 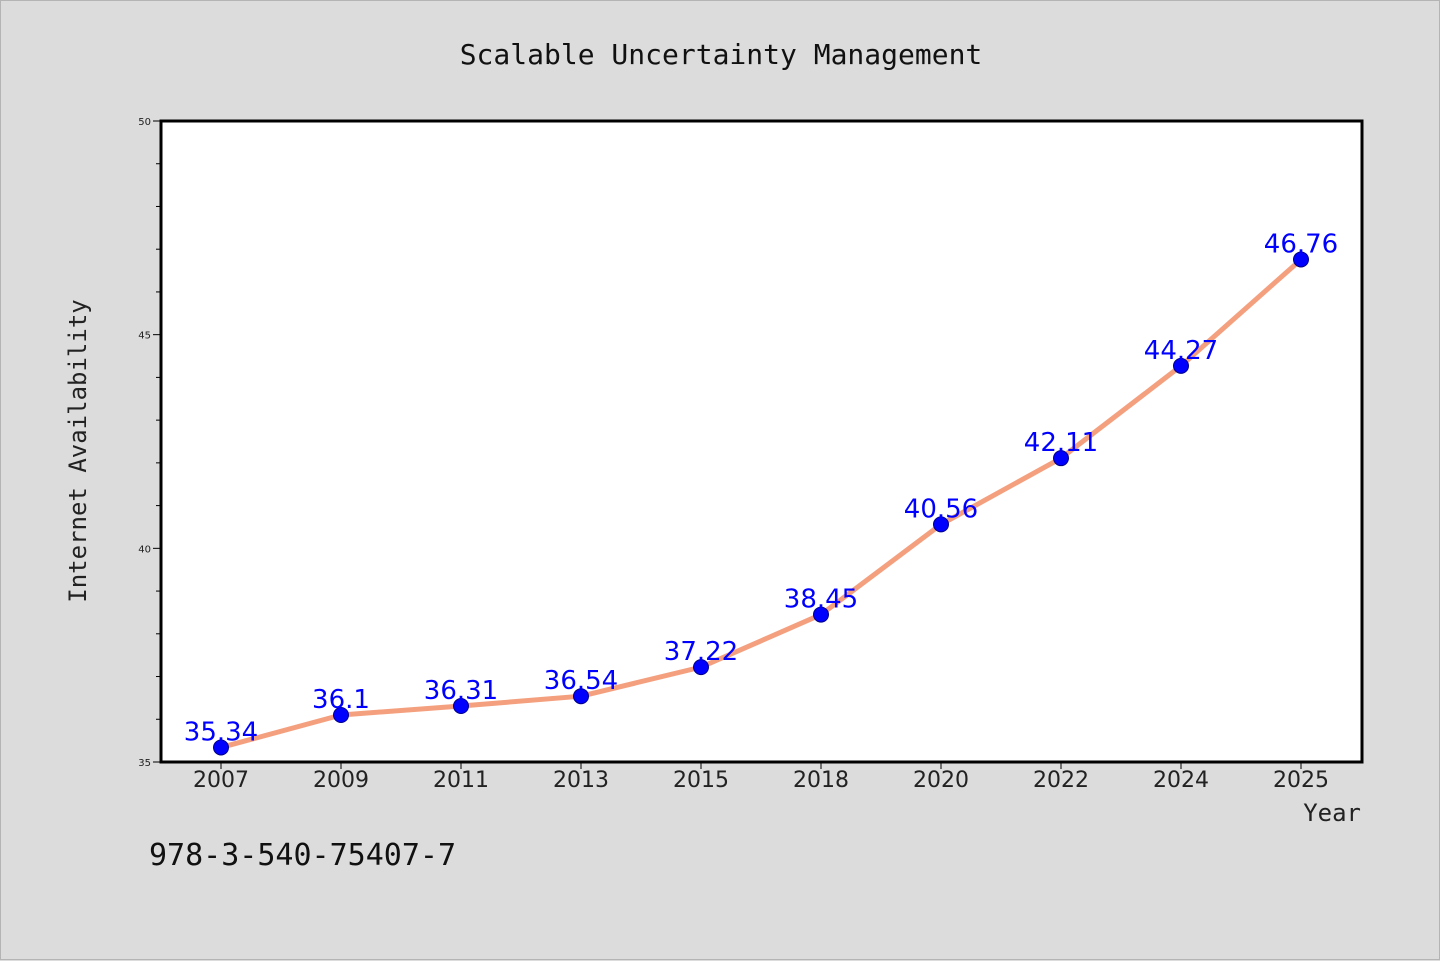 I want to click on chart-title: Scalable Uncertainty Management, so click(x=721, y=54).